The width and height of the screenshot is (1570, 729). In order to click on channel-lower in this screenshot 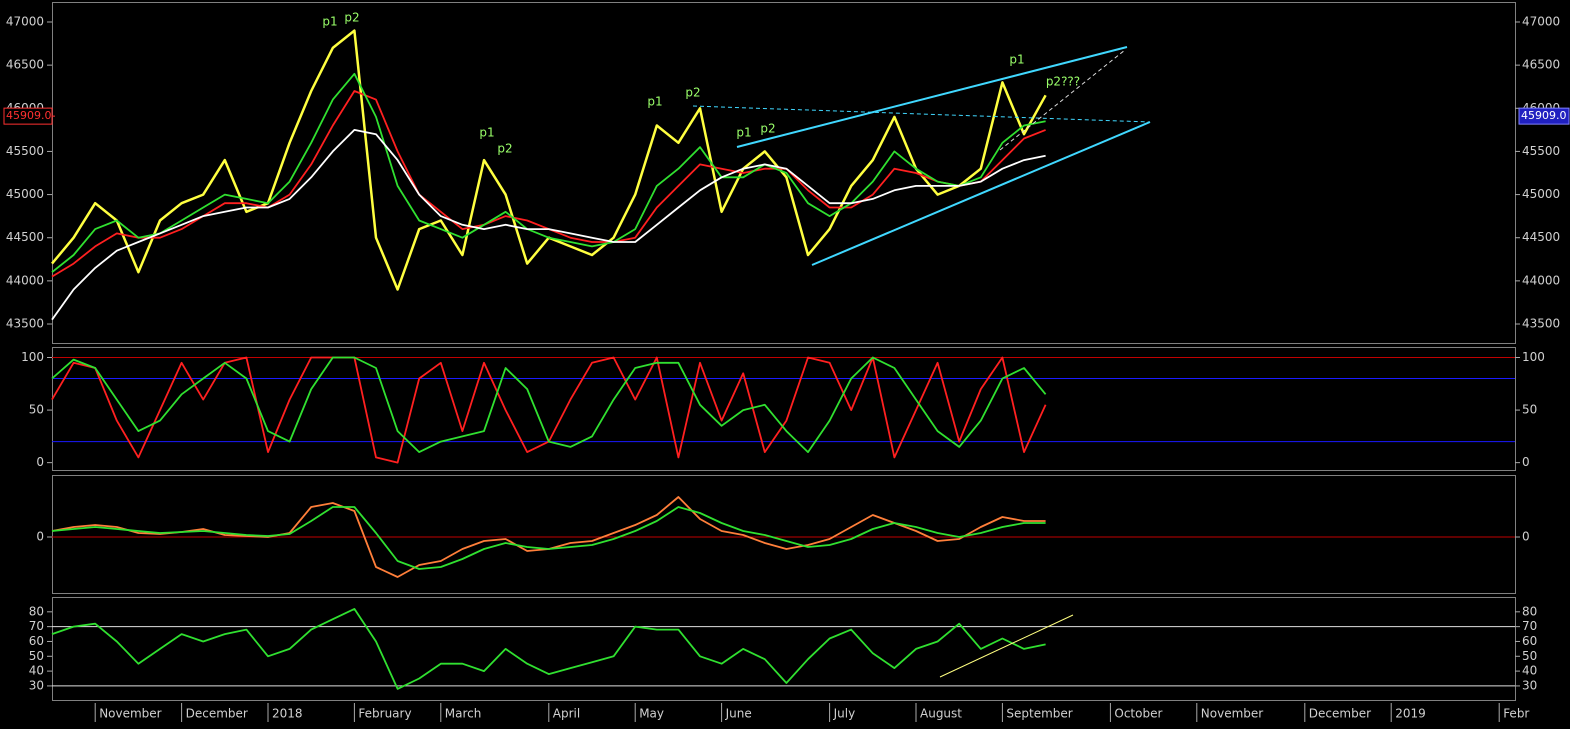, I will do `click(981, 193)`.